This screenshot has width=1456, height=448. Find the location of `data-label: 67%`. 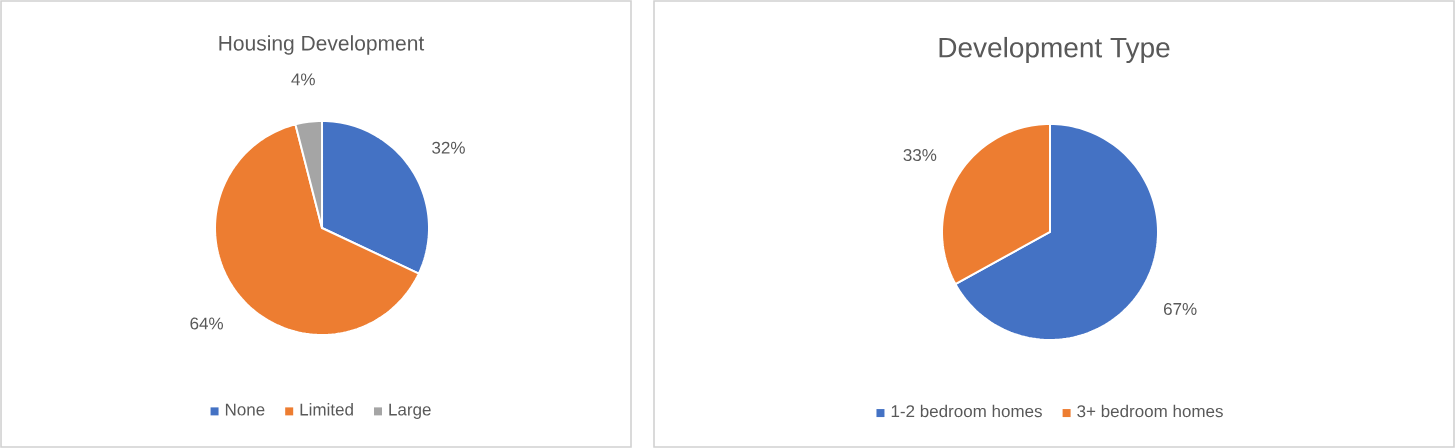

data-label: 67% is located at coordinates (1180, 308).